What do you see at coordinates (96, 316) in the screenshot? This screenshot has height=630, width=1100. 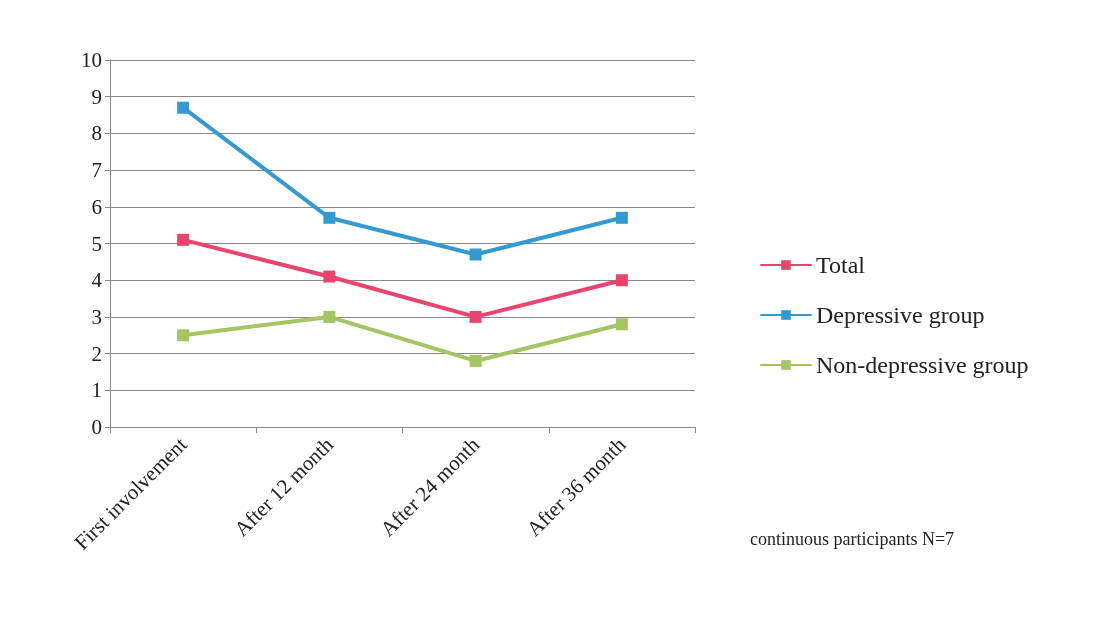 I see `y-tick-label: 3` at bounding box center [96, 316].